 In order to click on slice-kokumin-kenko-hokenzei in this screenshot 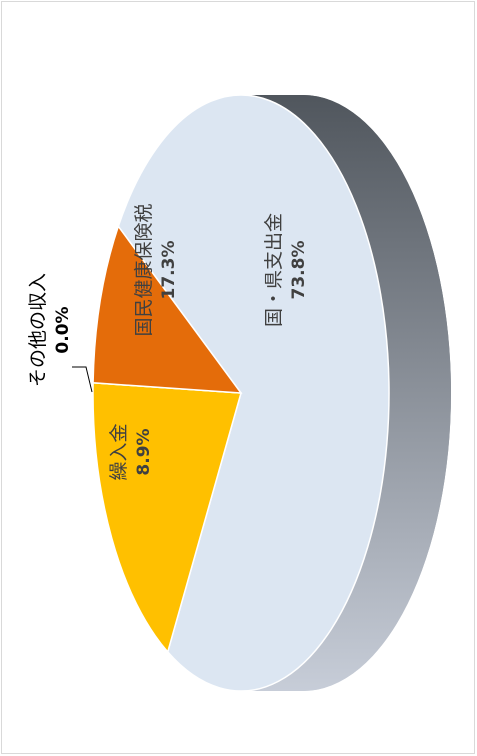, I will do `click(167, 518)`.